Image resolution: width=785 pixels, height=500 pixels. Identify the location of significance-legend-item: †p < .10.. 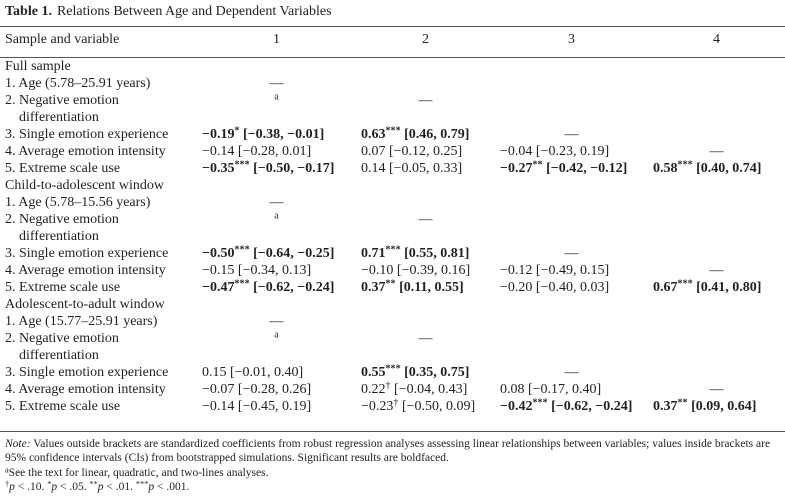
(25, 486).